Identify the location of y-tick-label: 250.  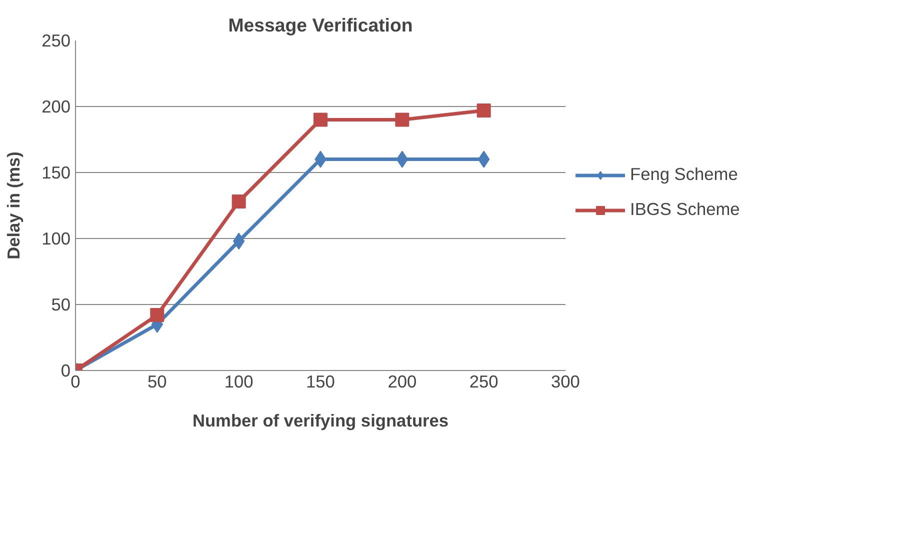
(56, 40).